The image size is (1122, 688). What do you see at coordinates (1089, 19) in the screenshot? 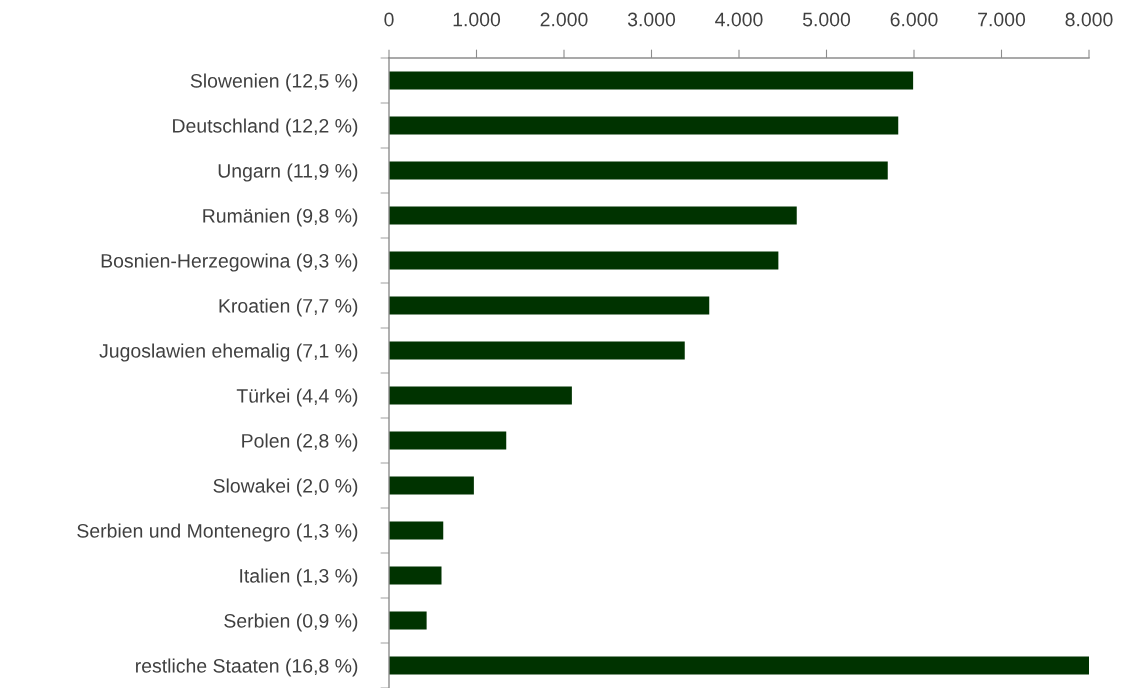
I see `x-tick-label: 8.000` at bounding box center [1089, 19].